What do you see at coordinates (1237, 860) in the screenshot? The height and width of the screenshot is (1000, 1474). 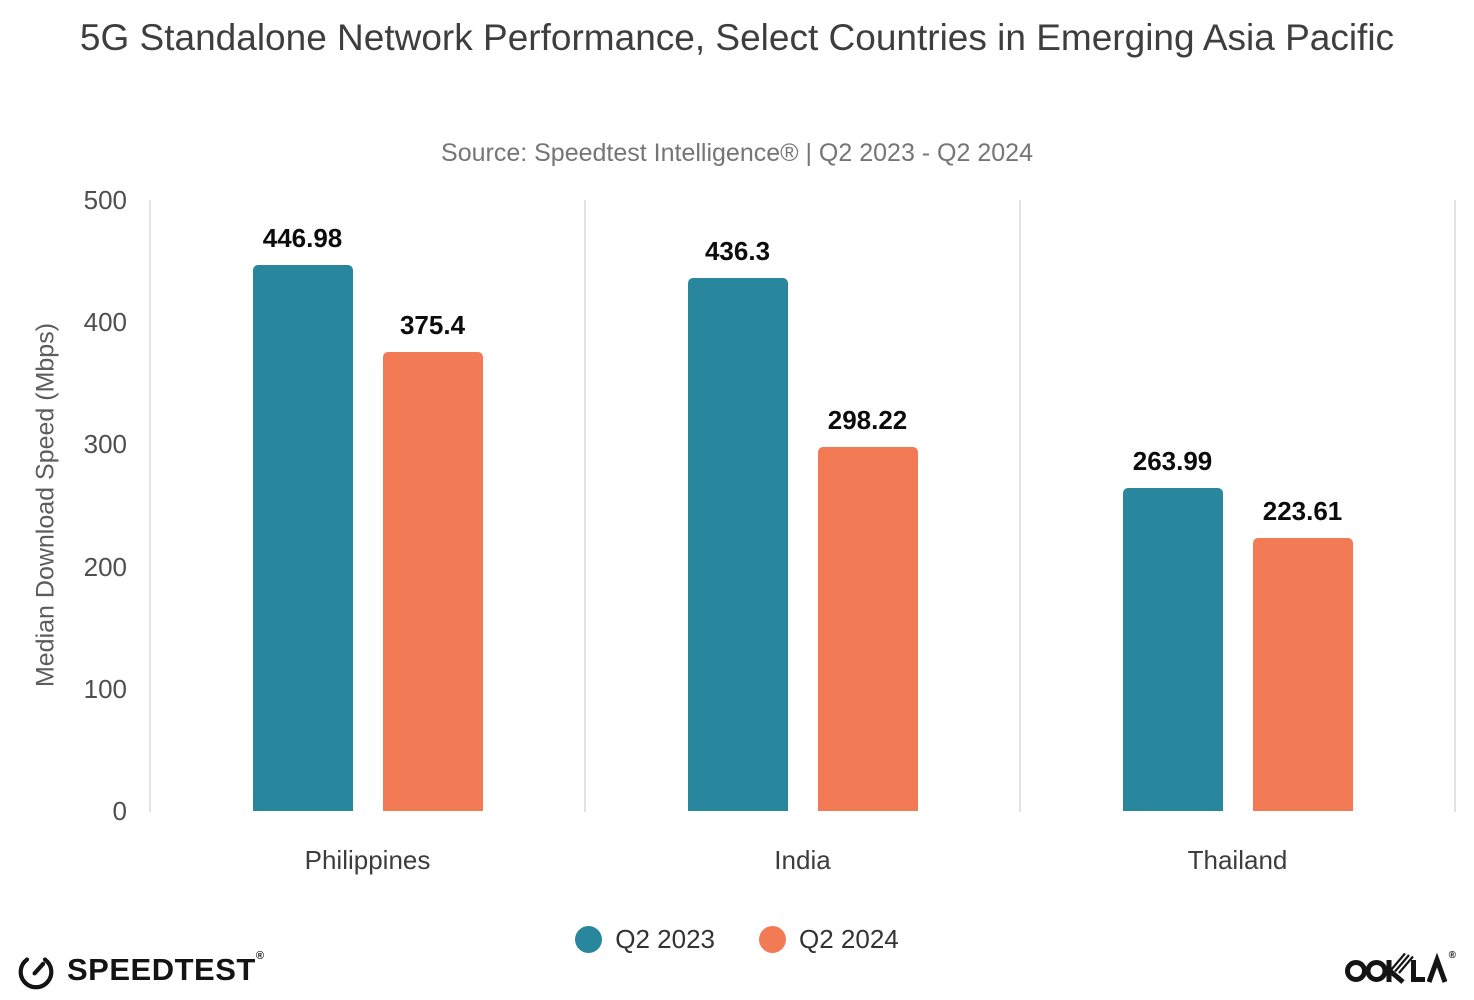 I see `x-axis-category-label-thailand: Thailand` at bounding box center [1237, 860].